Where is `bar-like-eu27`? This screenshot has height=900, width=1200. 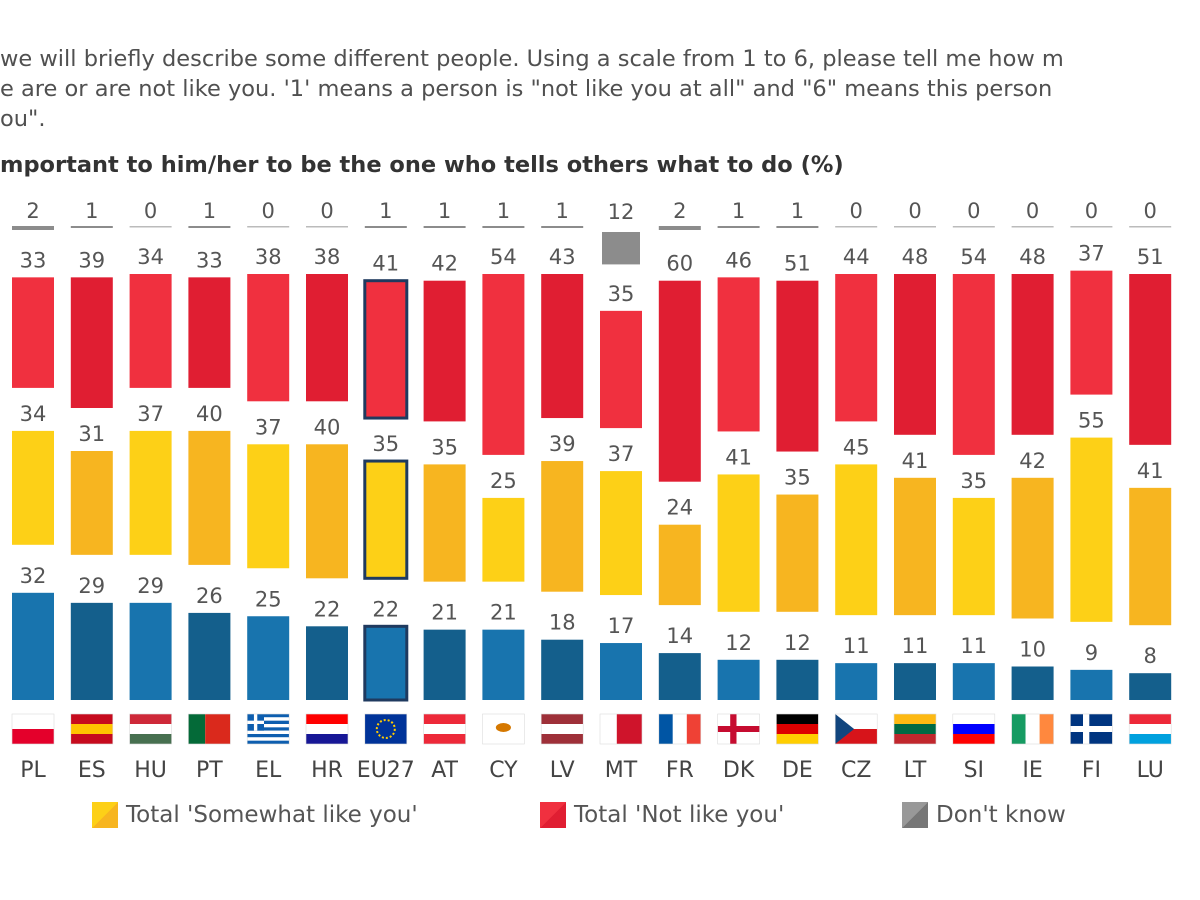 bar-like-eu27 is located at coordinates (386, 663).